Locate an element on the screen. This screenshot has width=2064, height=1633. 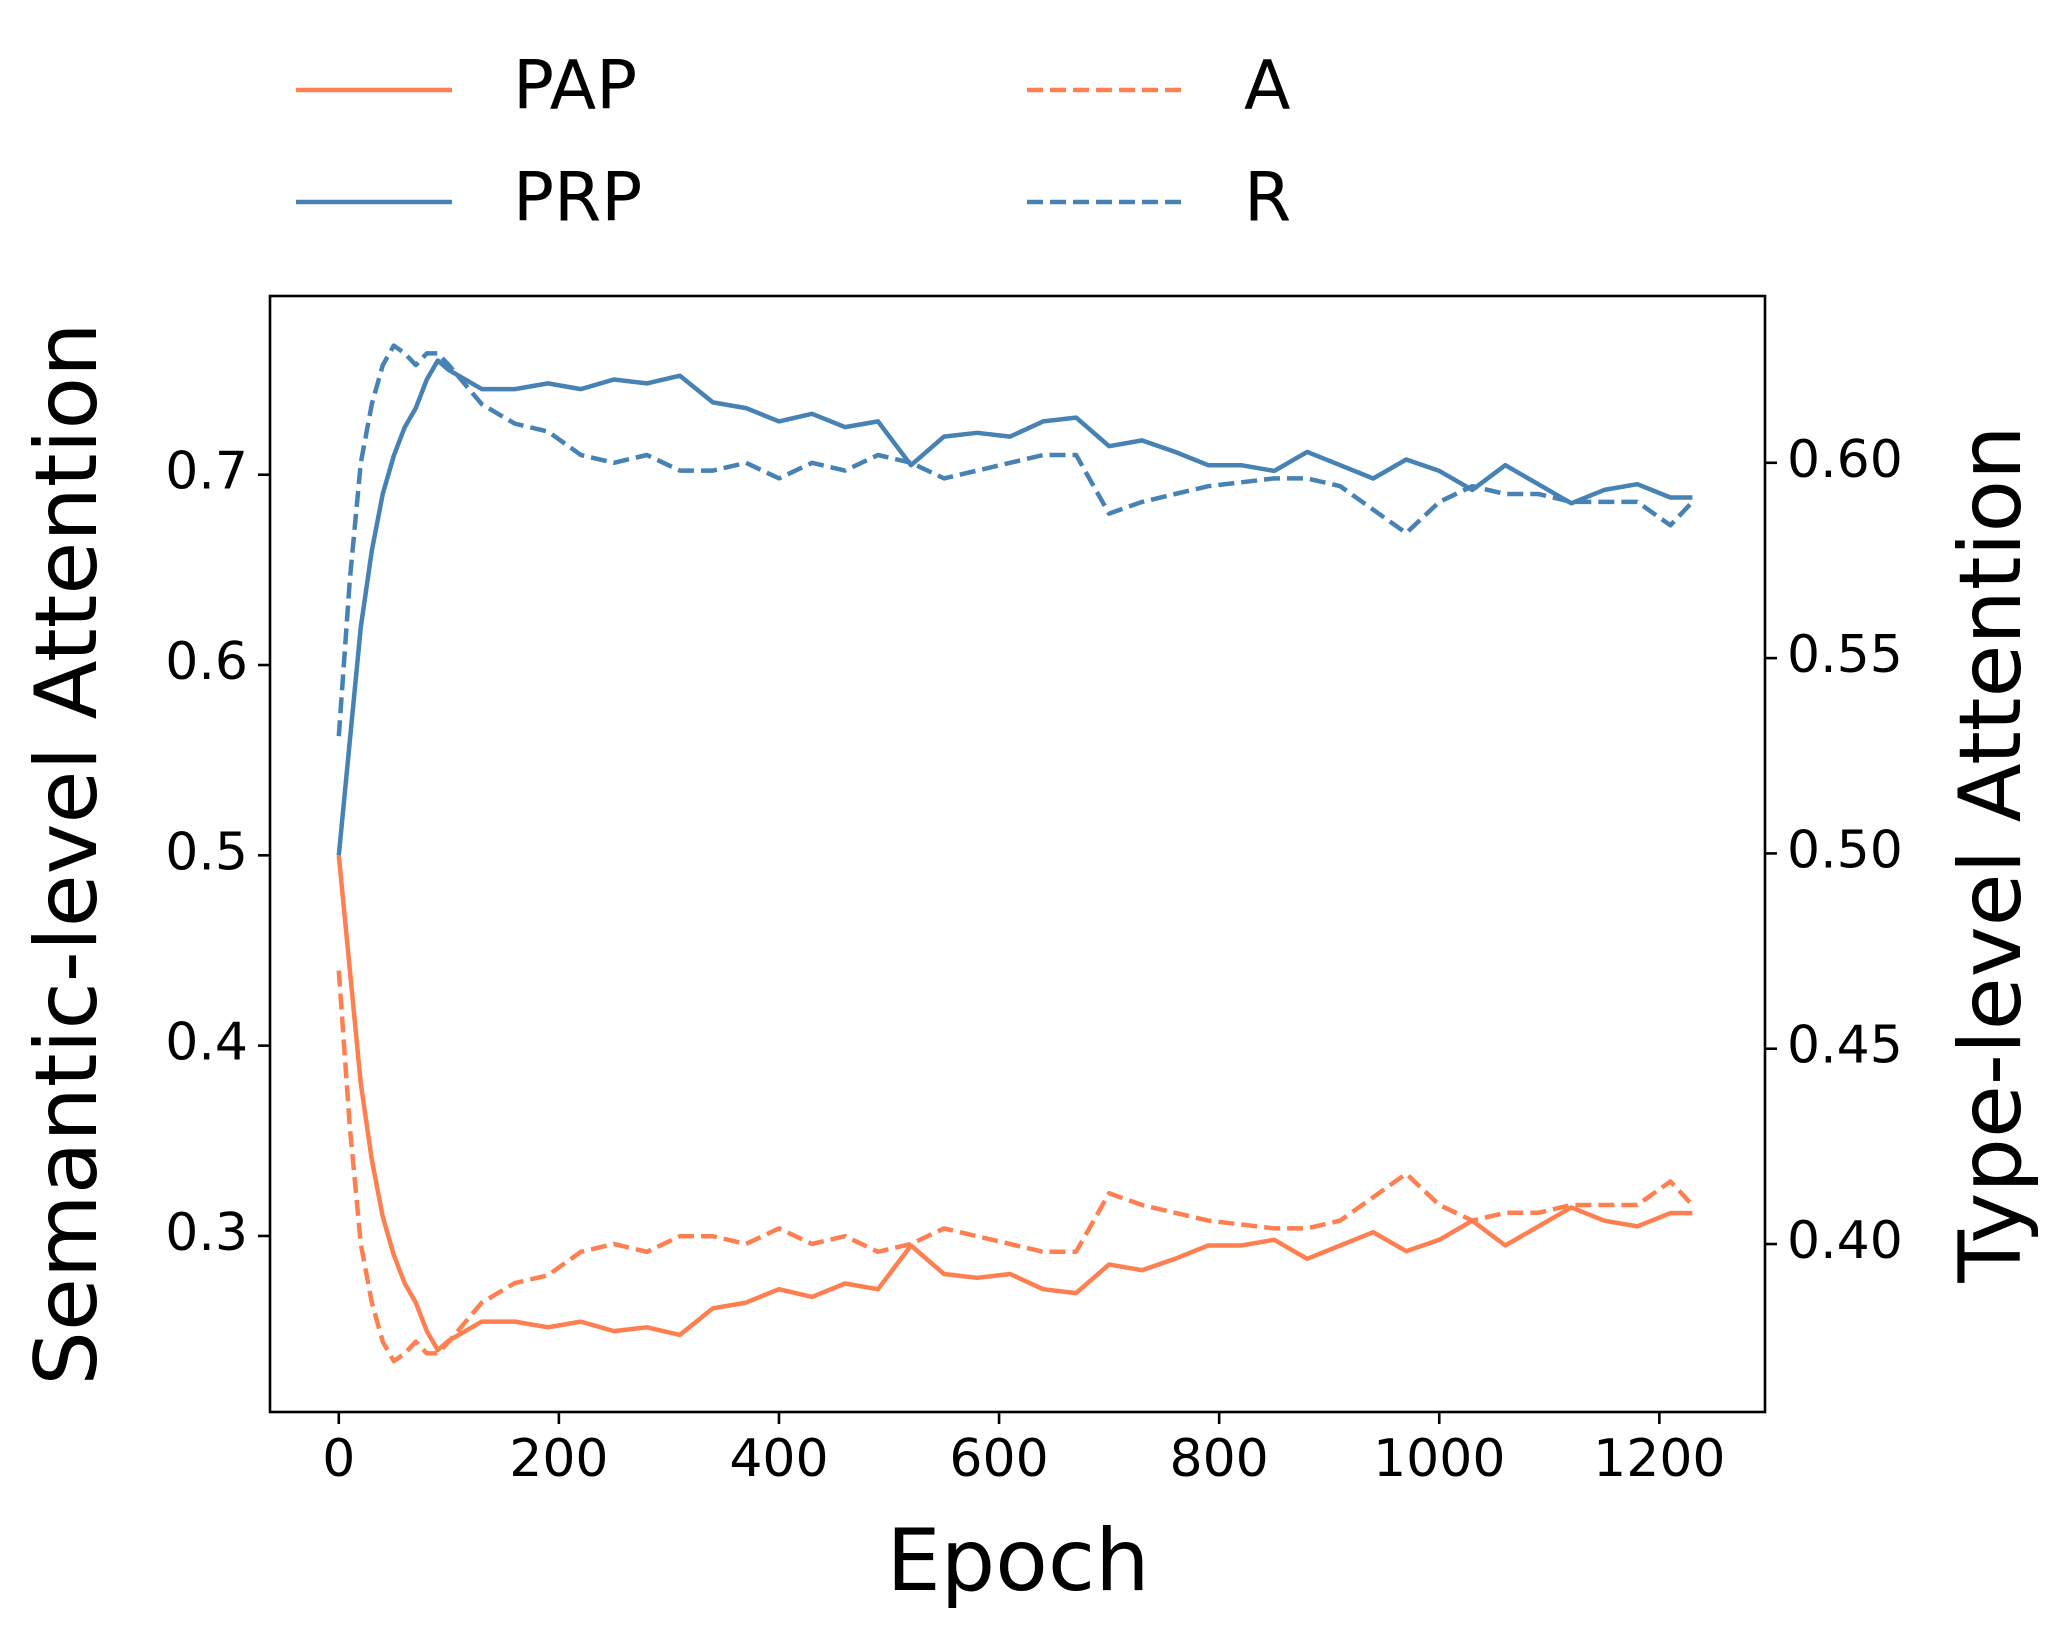
y2-axis-label: Type-level Attention is located at coordinates (1991, 854).